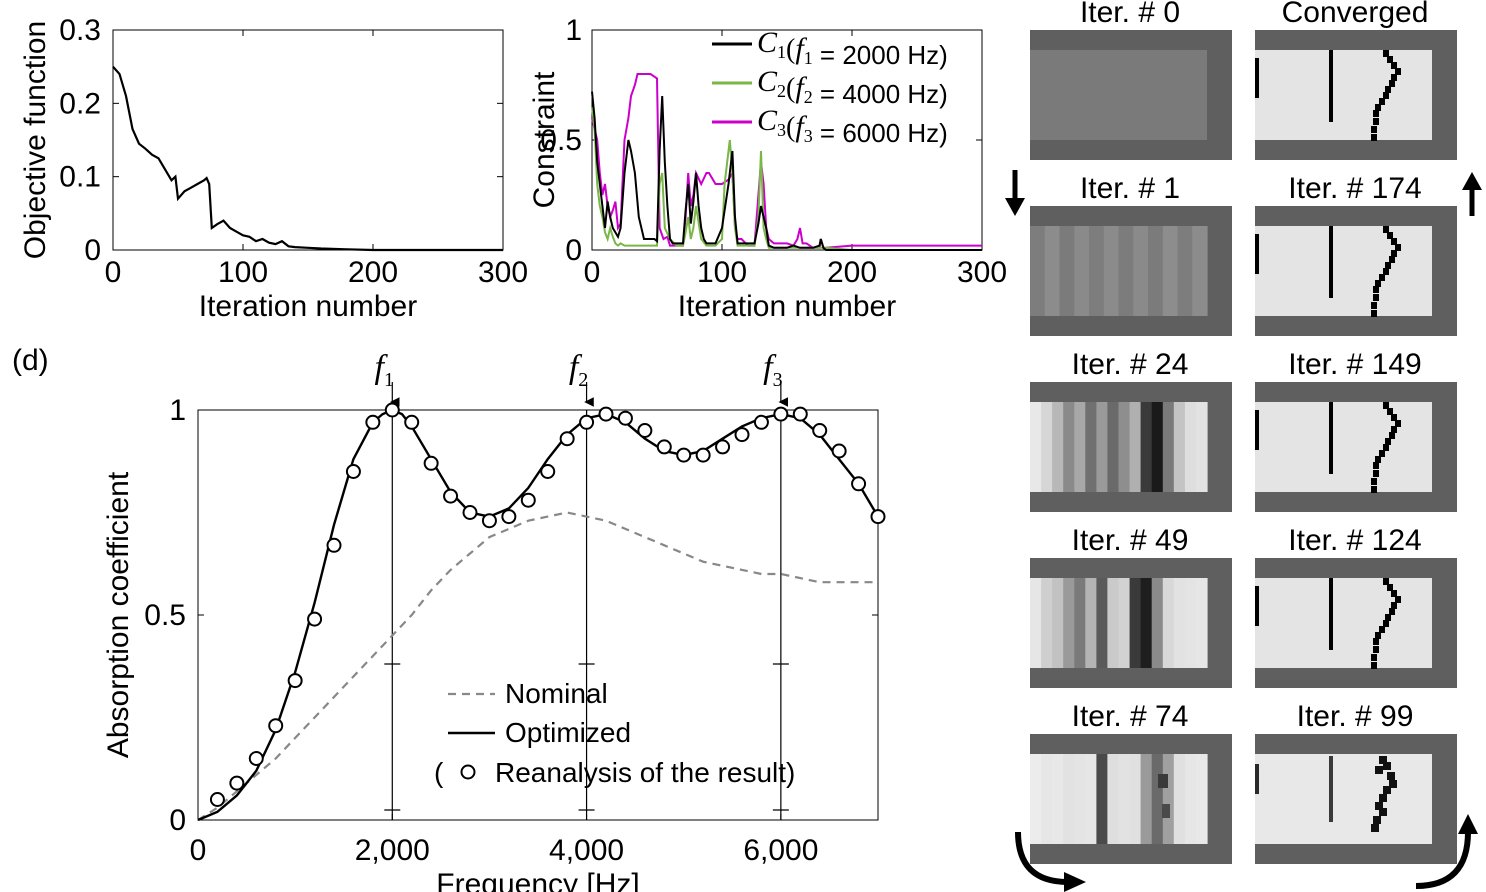 This screenshot has width=1486, height=892. Describe the element at coordinates (556, 693) in the screenshot. I see `legend-nominal-label: Nominal` at that location.